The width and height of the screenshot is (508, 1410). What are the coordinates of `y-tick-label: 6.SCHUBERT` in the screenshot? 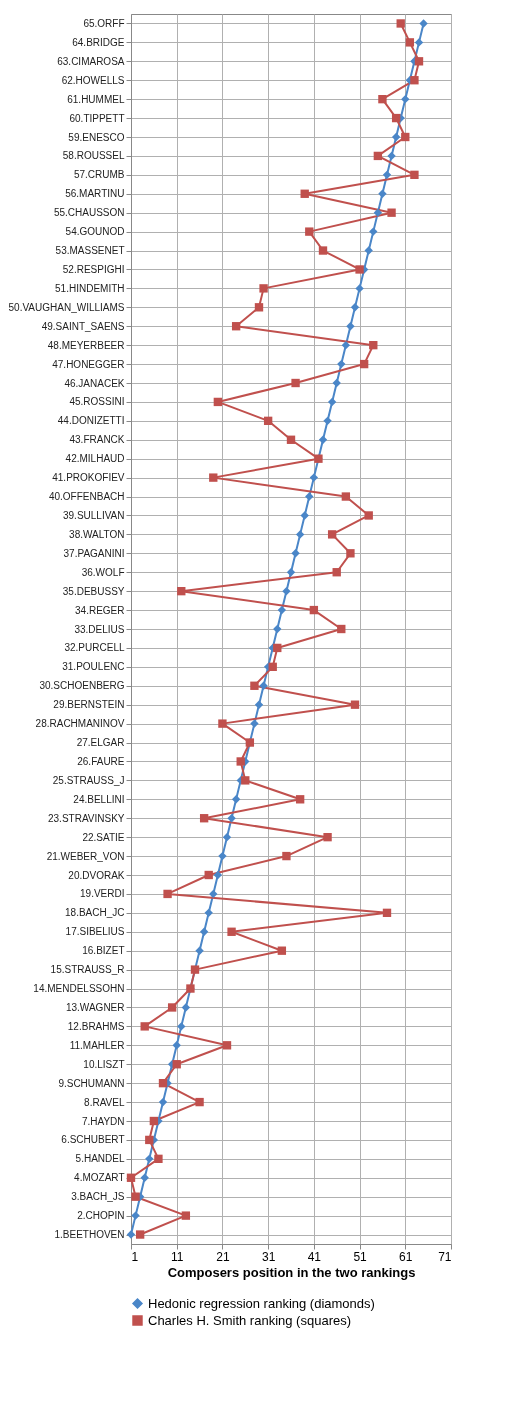 It's located at (93, 1140).